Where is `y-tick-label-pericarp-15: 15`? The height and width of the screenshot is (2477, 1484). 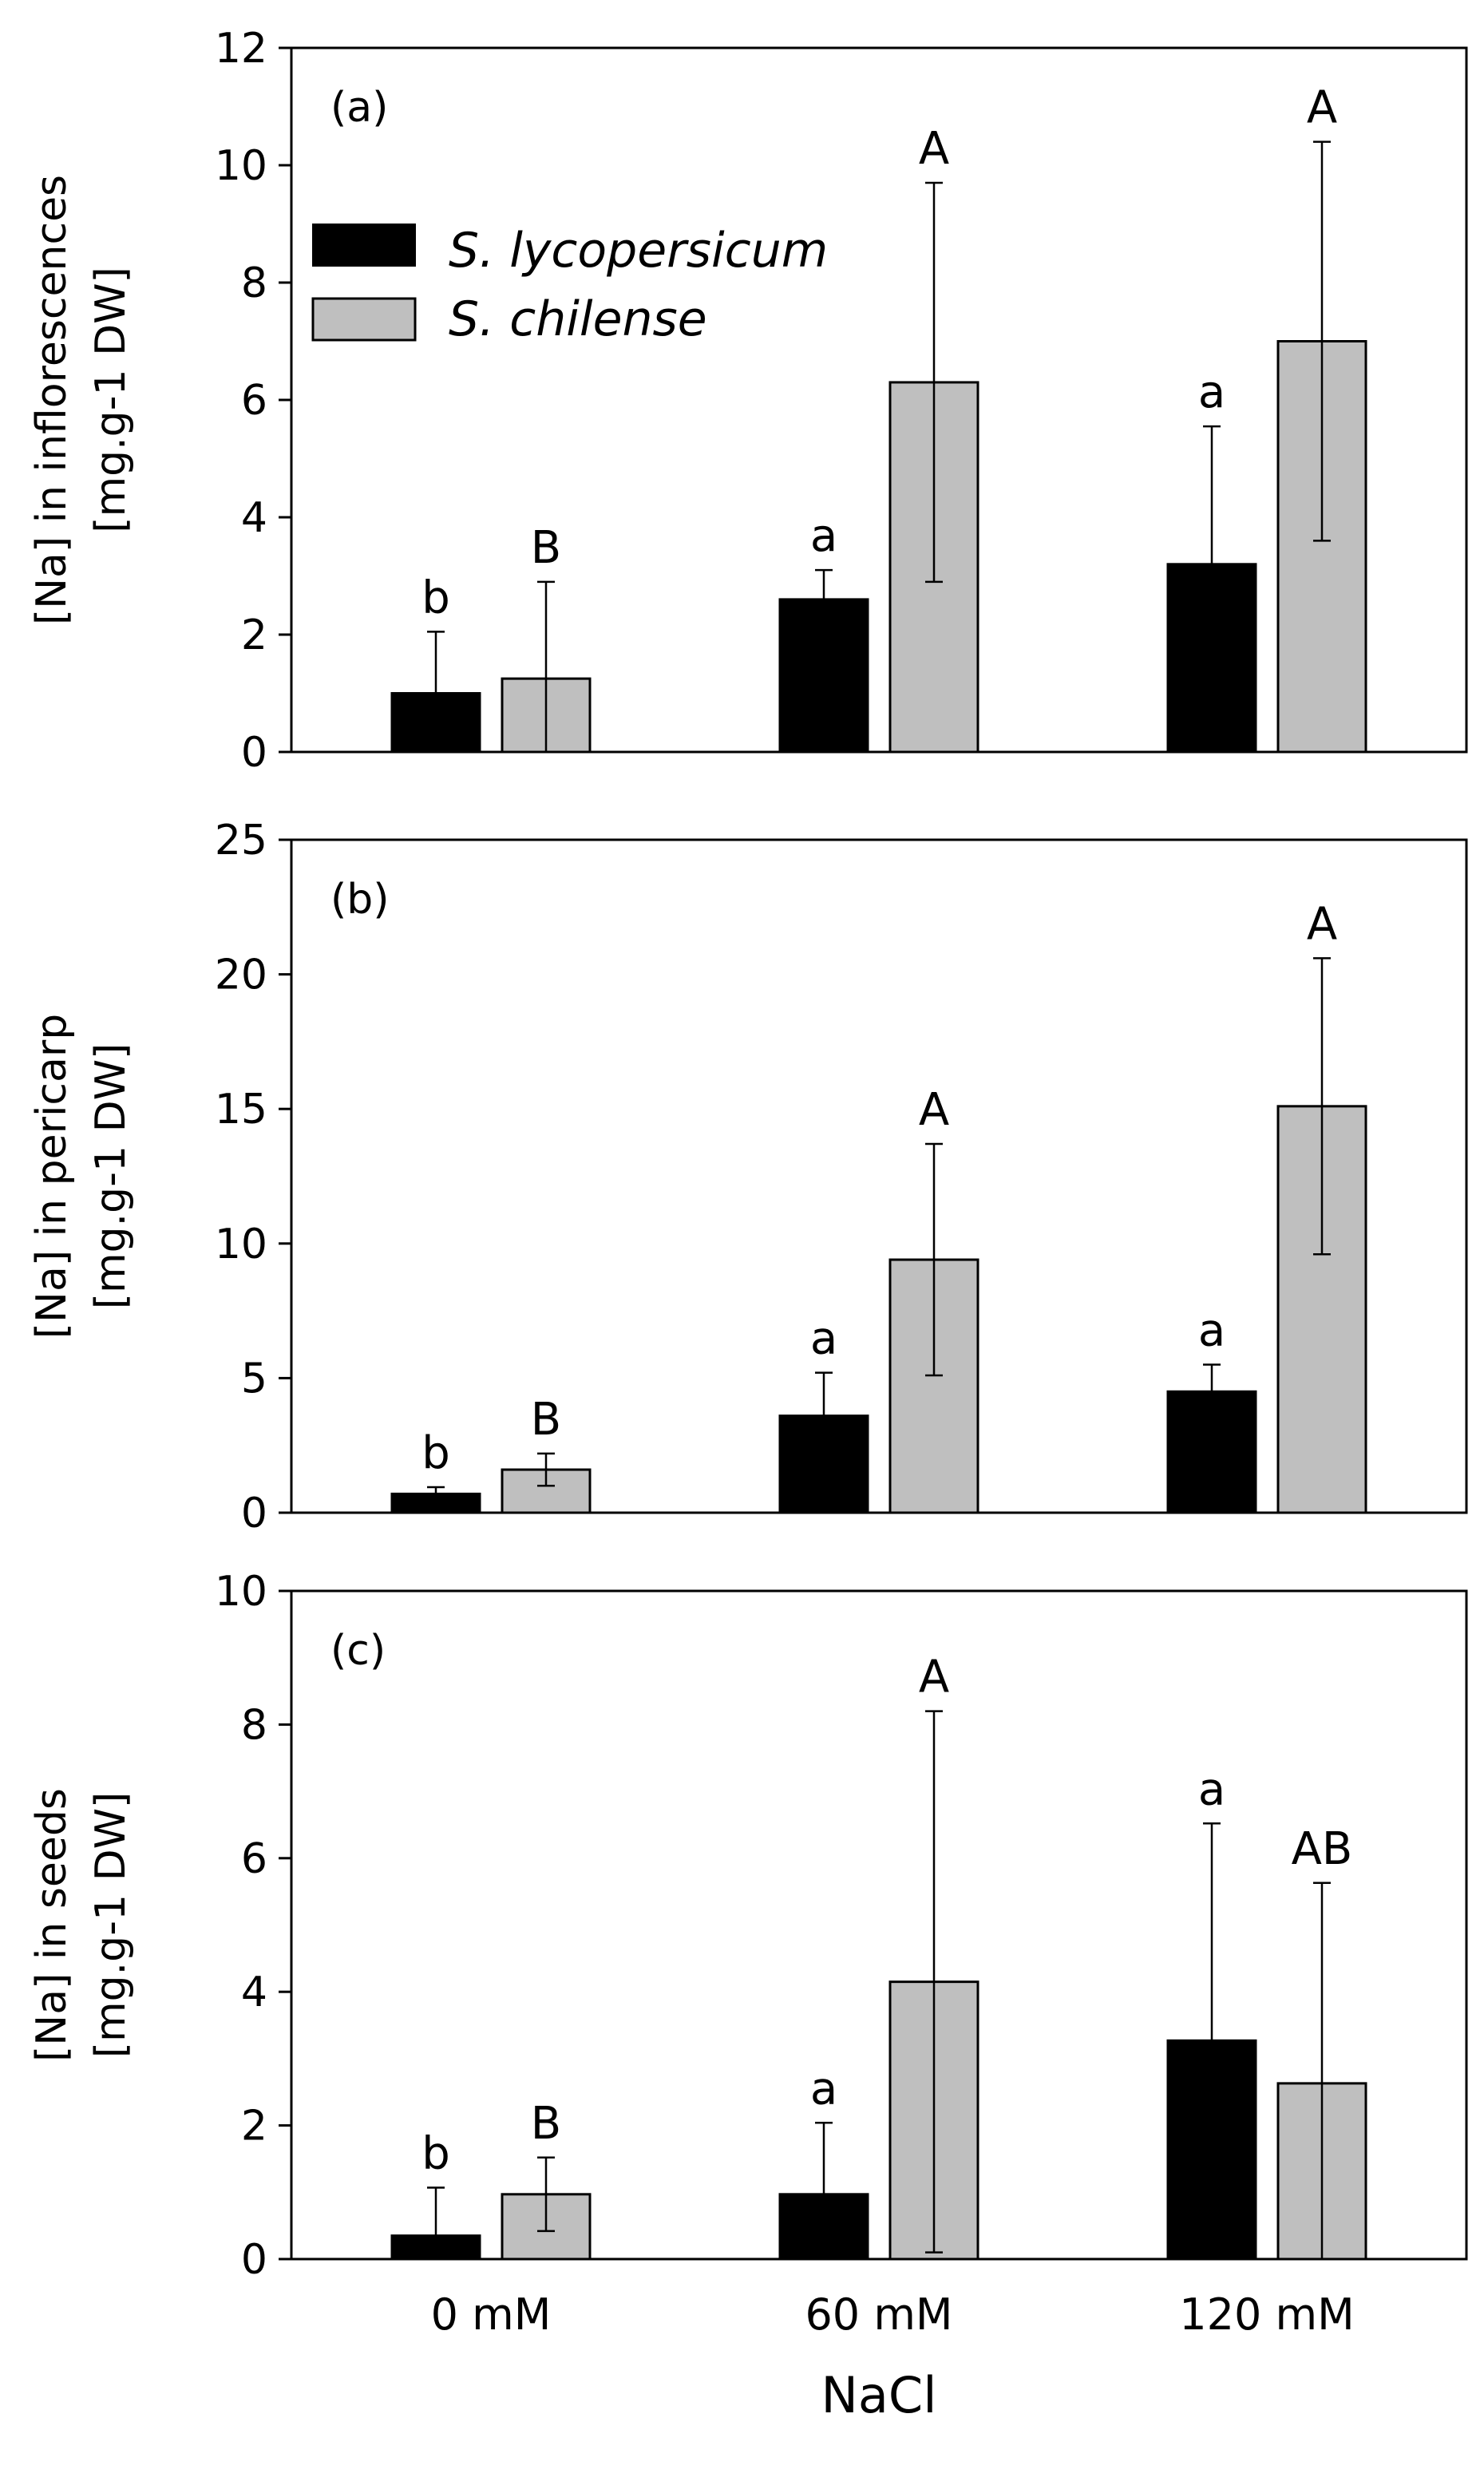
y-tick-label-pericarp-15: 15 is located at coordinates (241, 1110).